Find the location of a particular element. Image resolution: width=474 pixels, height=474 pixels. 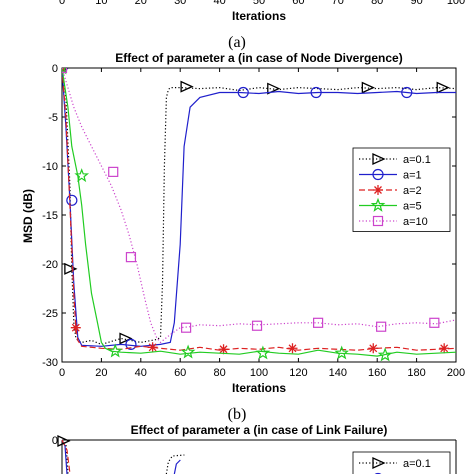

panel-b-y-tick-label: -10 is located at coordinates (50, 167).